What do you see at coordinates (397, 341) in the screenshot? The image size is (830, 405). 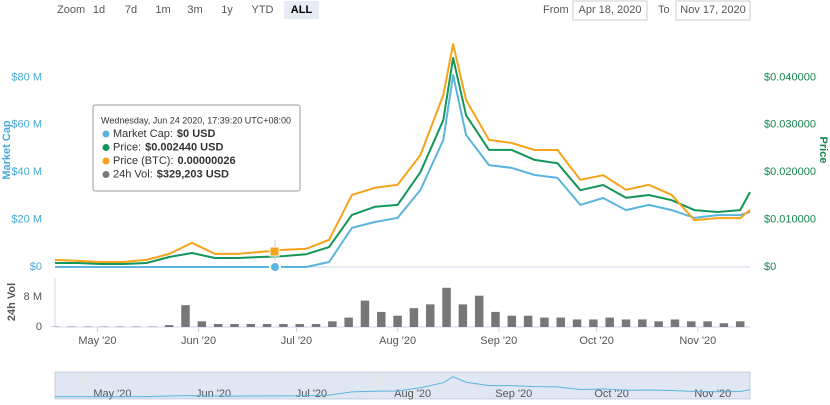 I see `x-tick-label: Aug '20` at bounding box center [397, 341].